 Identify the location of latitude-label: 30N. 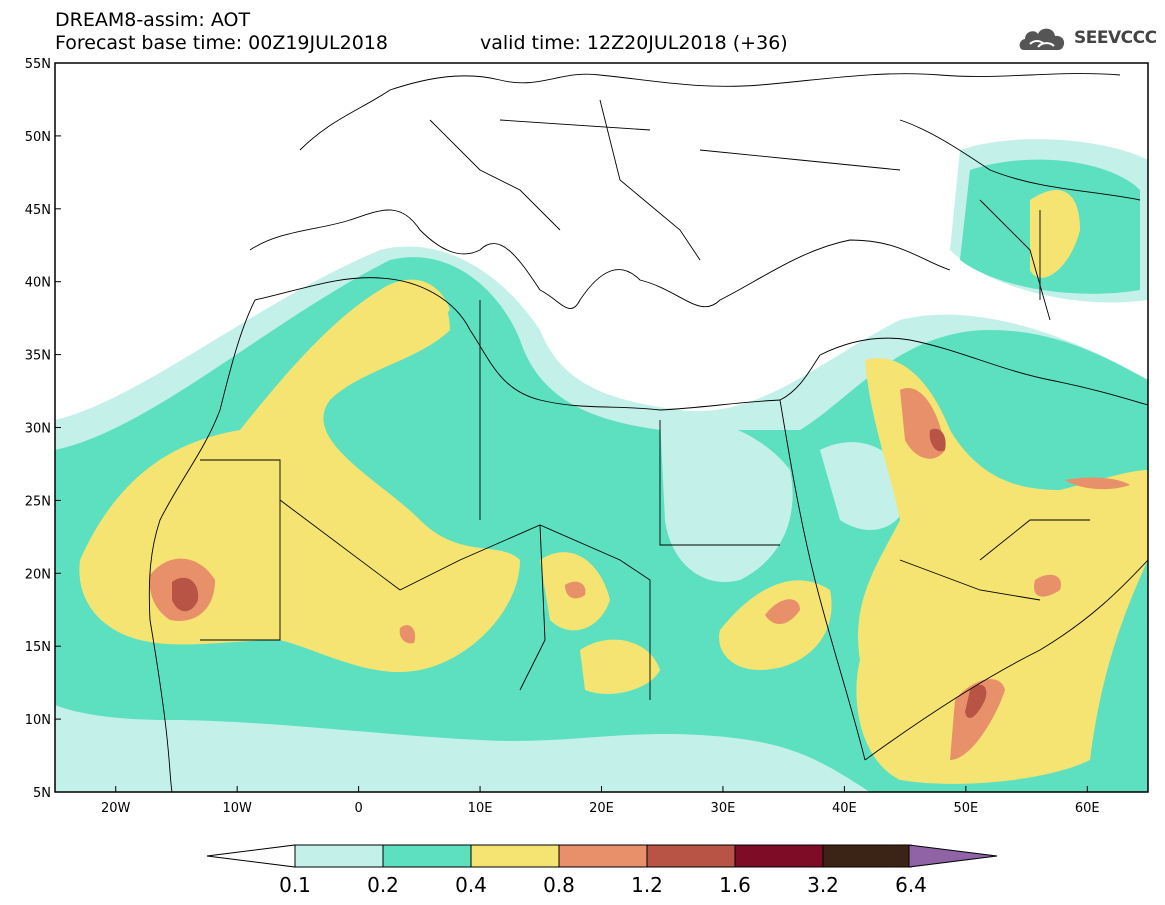
(38, 429).